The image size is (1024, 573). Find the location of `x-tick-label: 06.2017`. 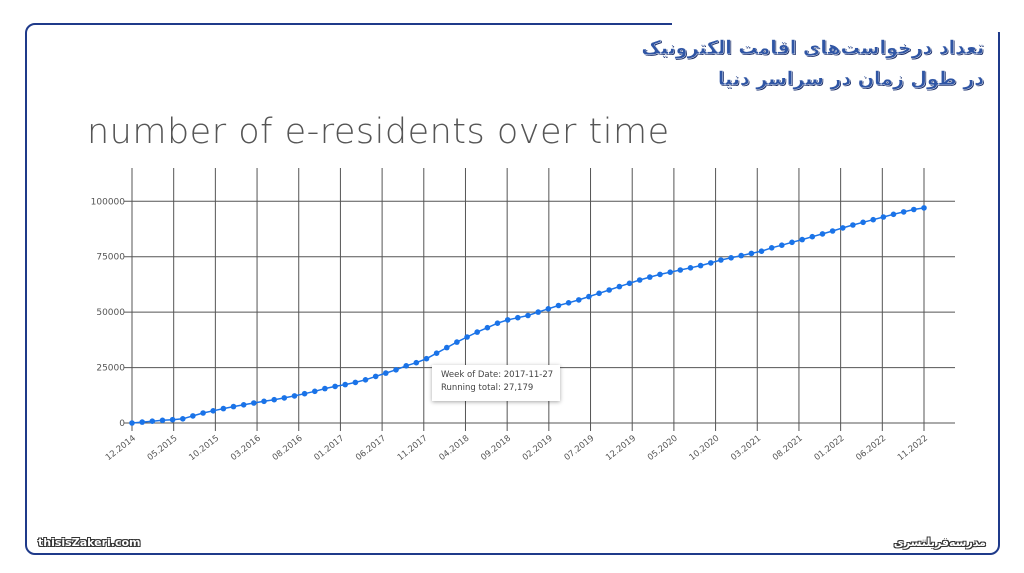

x-tick-label: 06.2017 is located at coordinates (371, 448).